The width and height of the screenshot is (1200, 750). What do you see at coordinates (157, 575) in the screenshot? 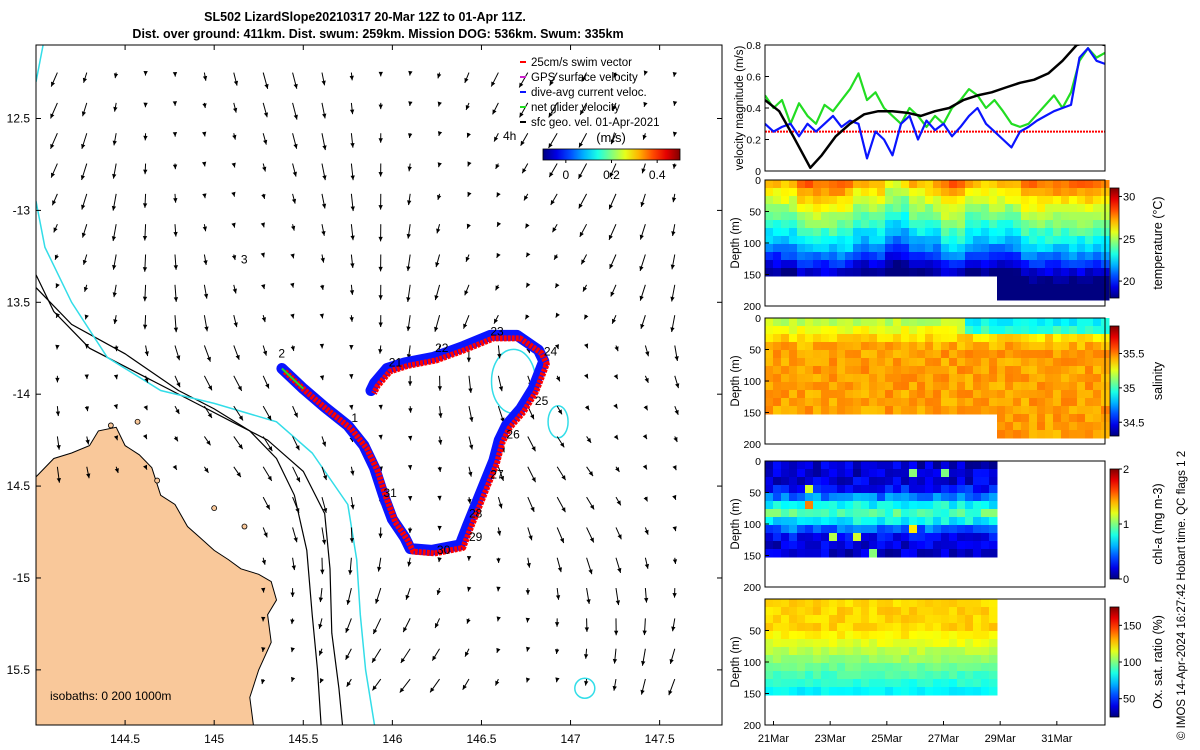
I see `land-mass` at bounding box center [157, 575].